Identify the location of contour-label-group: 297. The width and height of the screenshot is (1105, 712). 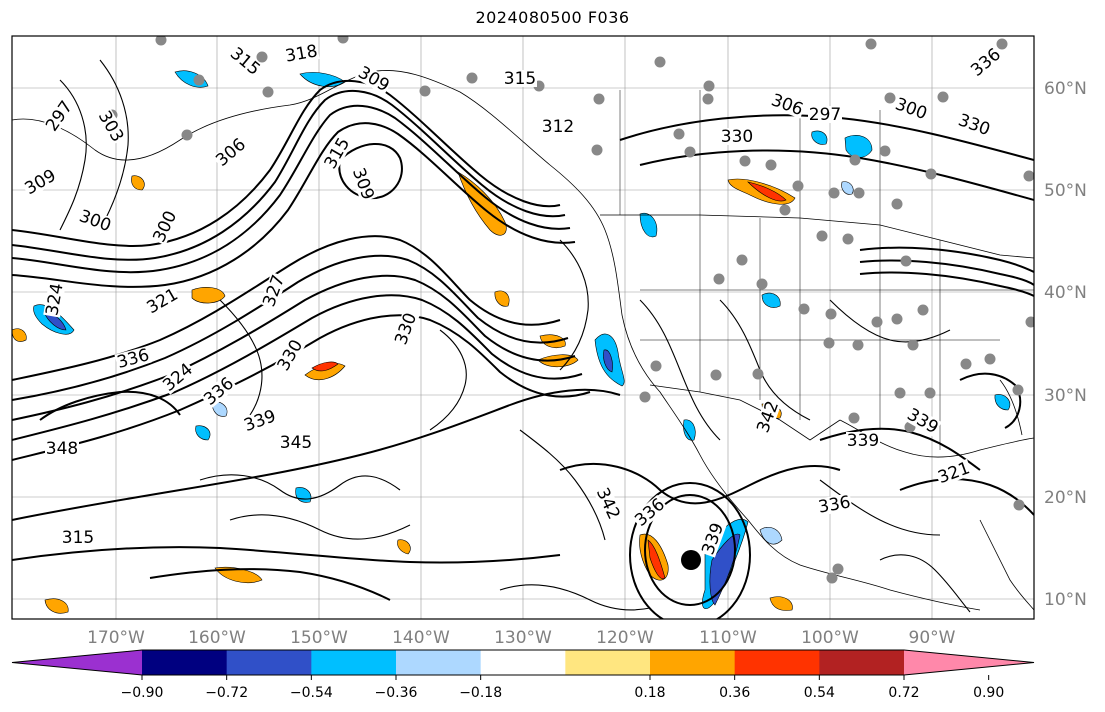
(825, 115).